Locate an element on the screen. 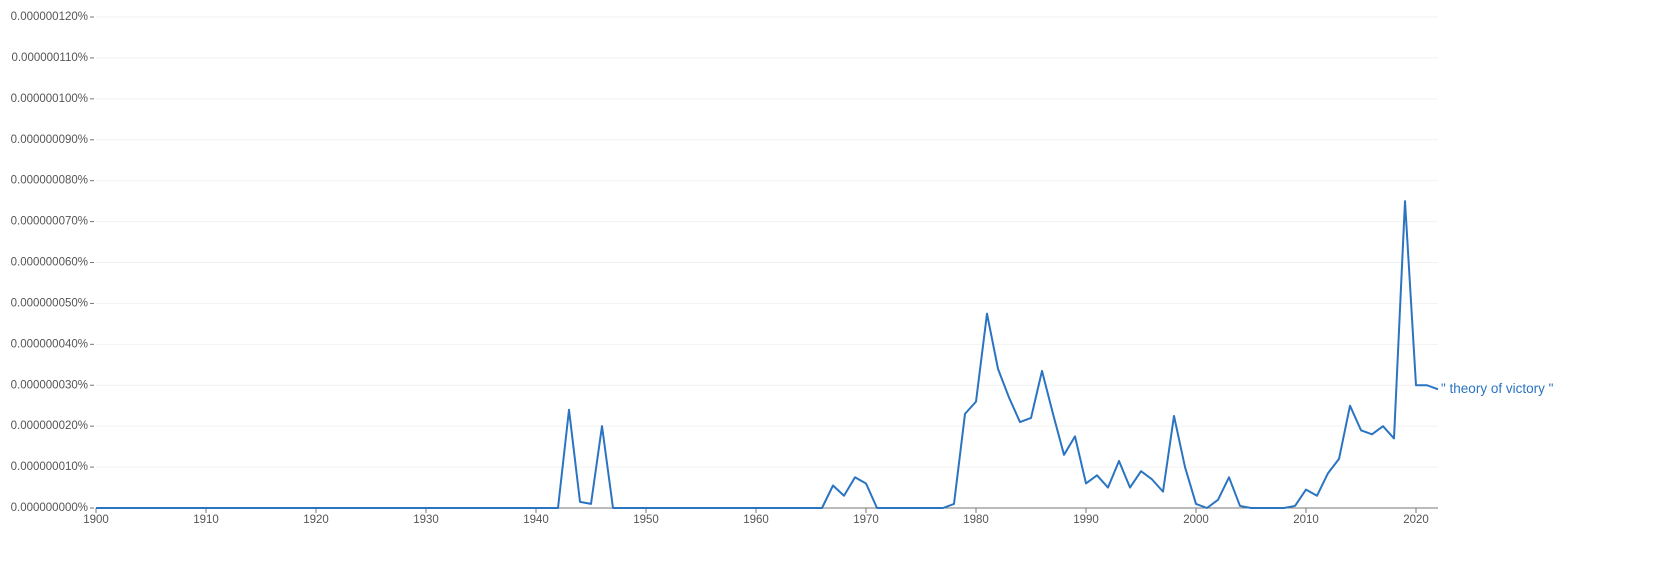  x-tick-label: 1950 is located at coordinates (646, 520).